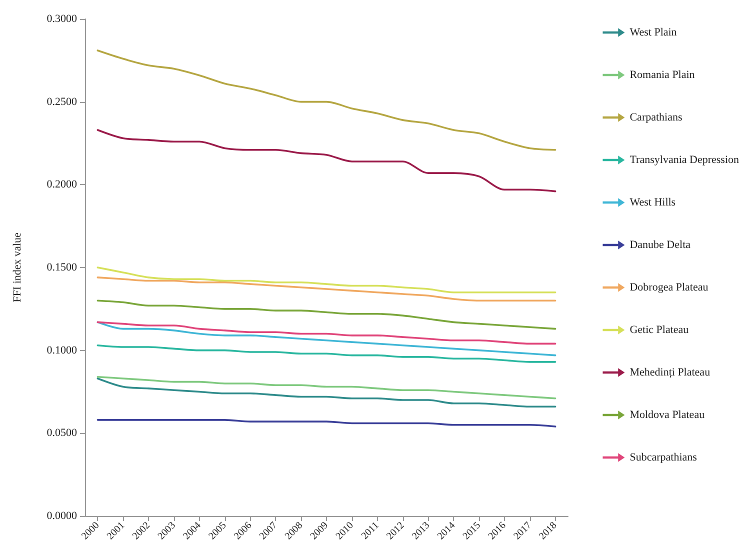  What do you see at coordinates (654, 32) in the screenshot?
I see `legend-label: West Plain` at bounding box center [654, 32].